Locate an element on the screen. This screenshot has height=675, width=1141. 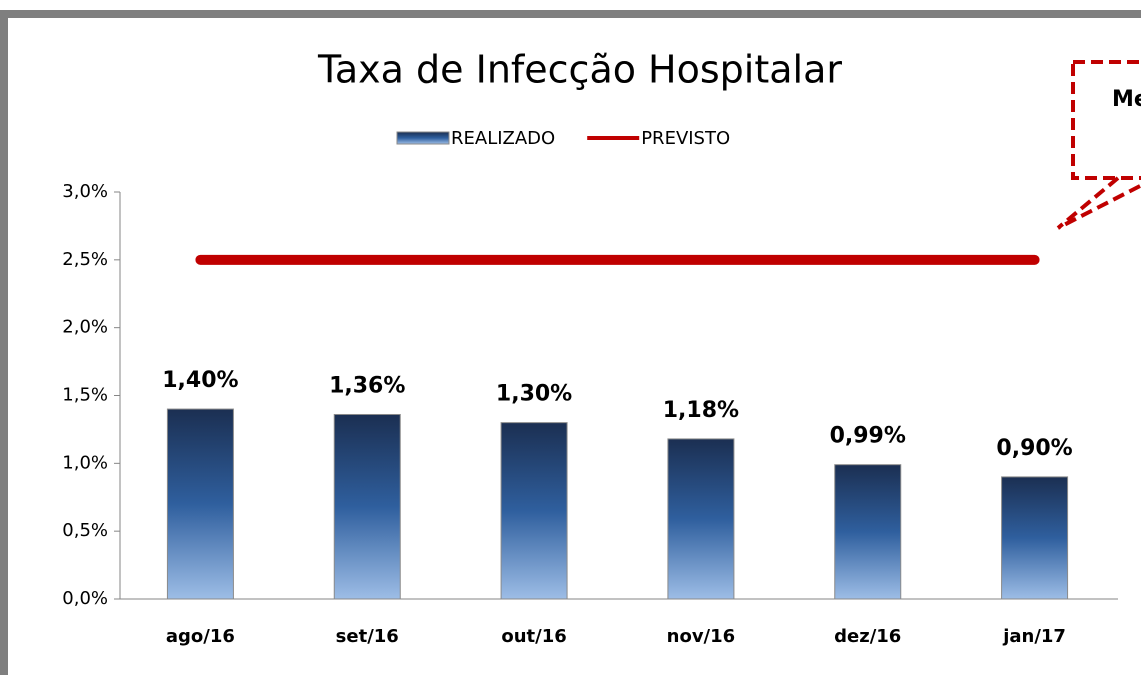
legend-label: REALIZADO is located at coordinates (503, 138).